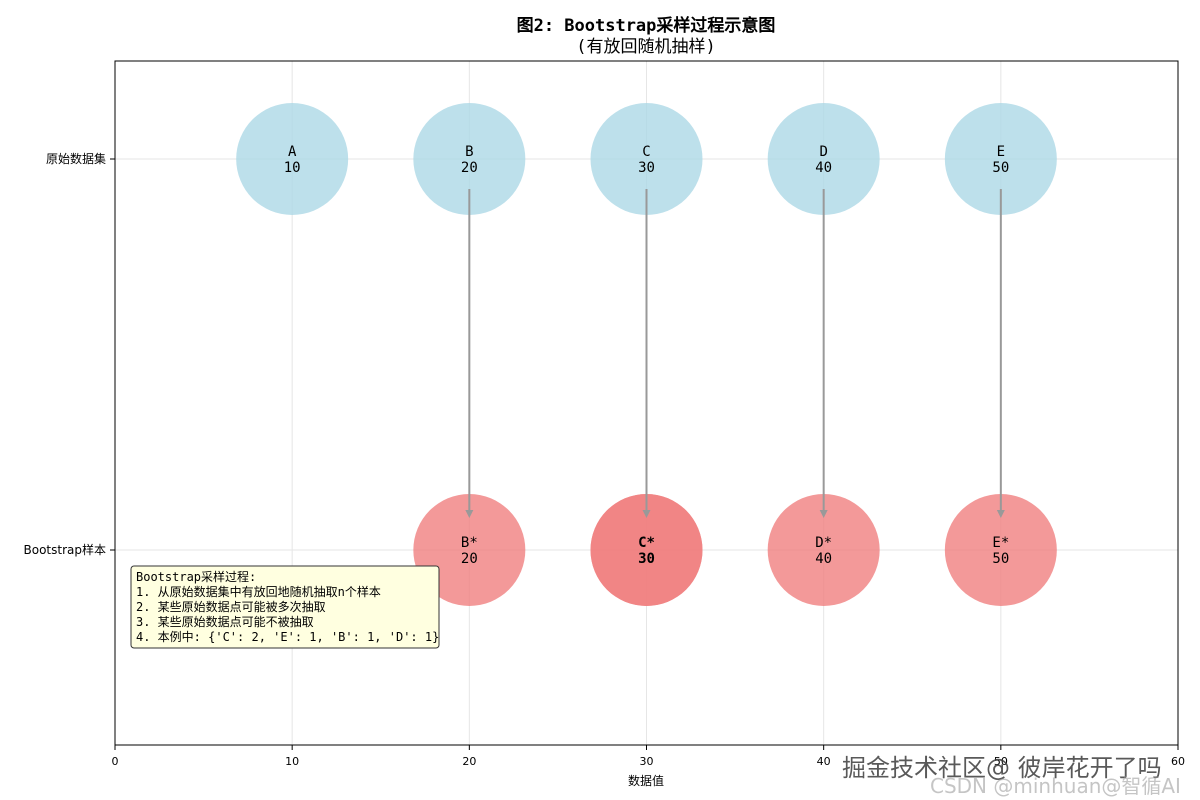 The width and height of the screenshot is (1200, 800). Describe the element at coordinates (1001, 152) in the screenshot. I see `original-point-label: E` at that location.